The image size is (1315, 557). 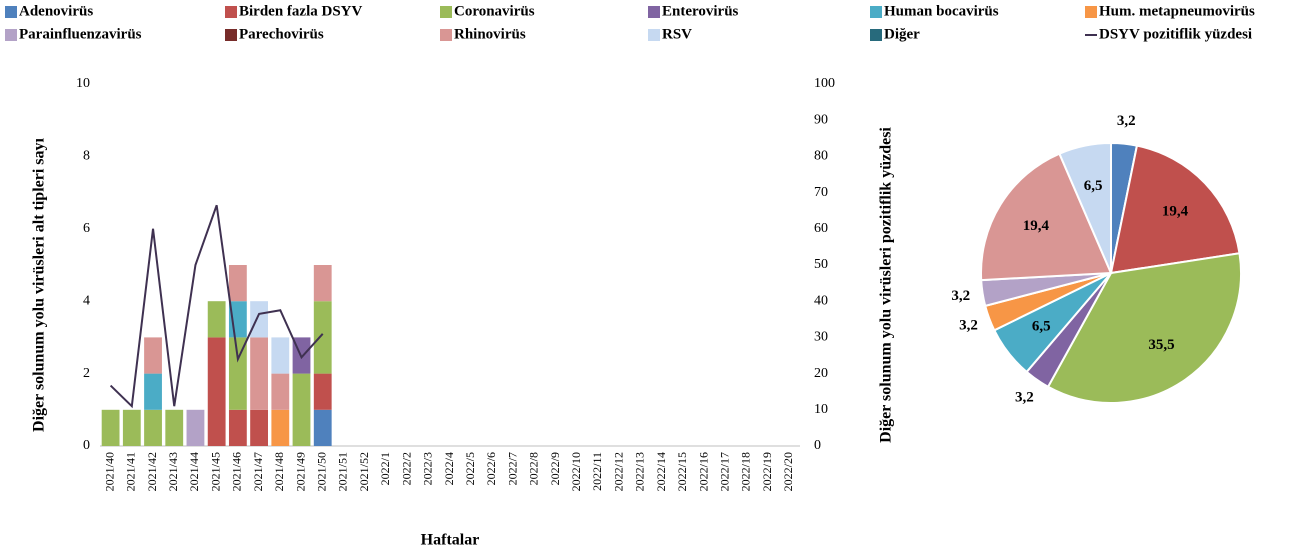 What do you see at coordinates (1161, 345) in the screenshot?
I see `pie-label: 35,5` at bounding box center [1161, 345].